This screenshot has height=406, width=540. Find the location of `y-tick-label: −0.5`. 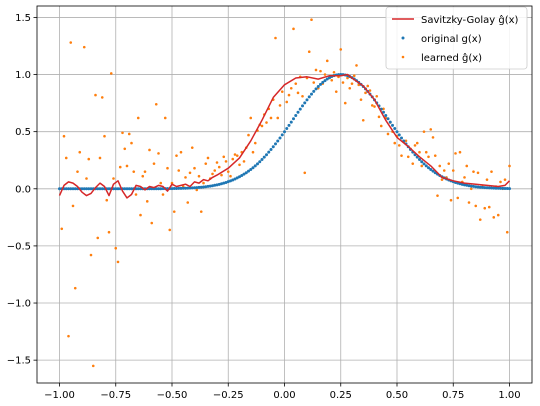

y-tick-label: −0.5 is located at coordinates (19, 246).